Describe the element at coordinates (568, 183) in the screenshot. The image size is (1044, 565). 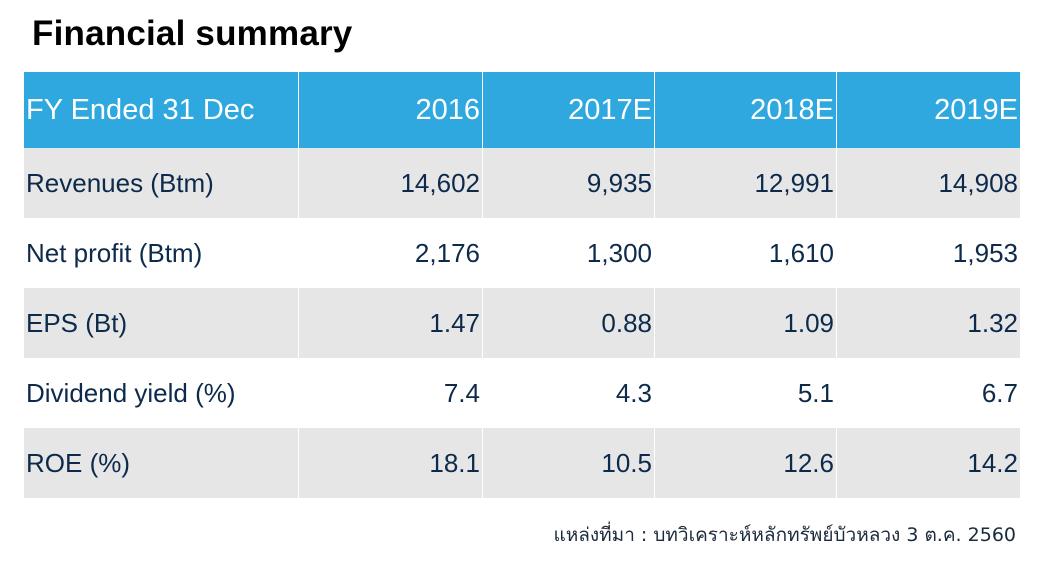
I see `table-cell: 9,935` at that location.